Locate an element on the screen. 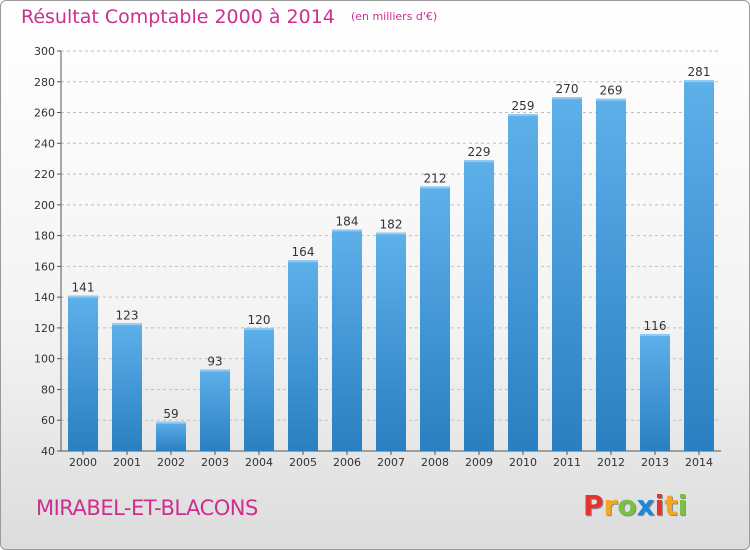  bar-2012 is located at coordinates (611, 274).